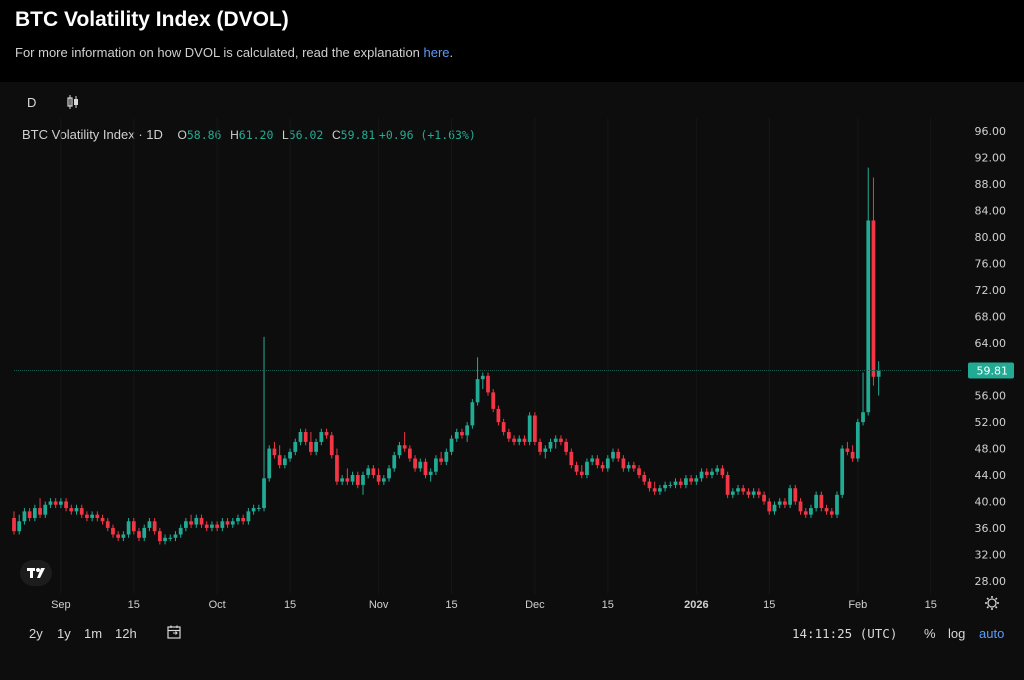 The width and height of the screenshot is (1024, 680). What do you see at coordinates (234, 135) in the screenshot?
I see `legend-high-label: H` at bounding box center [234, 135].